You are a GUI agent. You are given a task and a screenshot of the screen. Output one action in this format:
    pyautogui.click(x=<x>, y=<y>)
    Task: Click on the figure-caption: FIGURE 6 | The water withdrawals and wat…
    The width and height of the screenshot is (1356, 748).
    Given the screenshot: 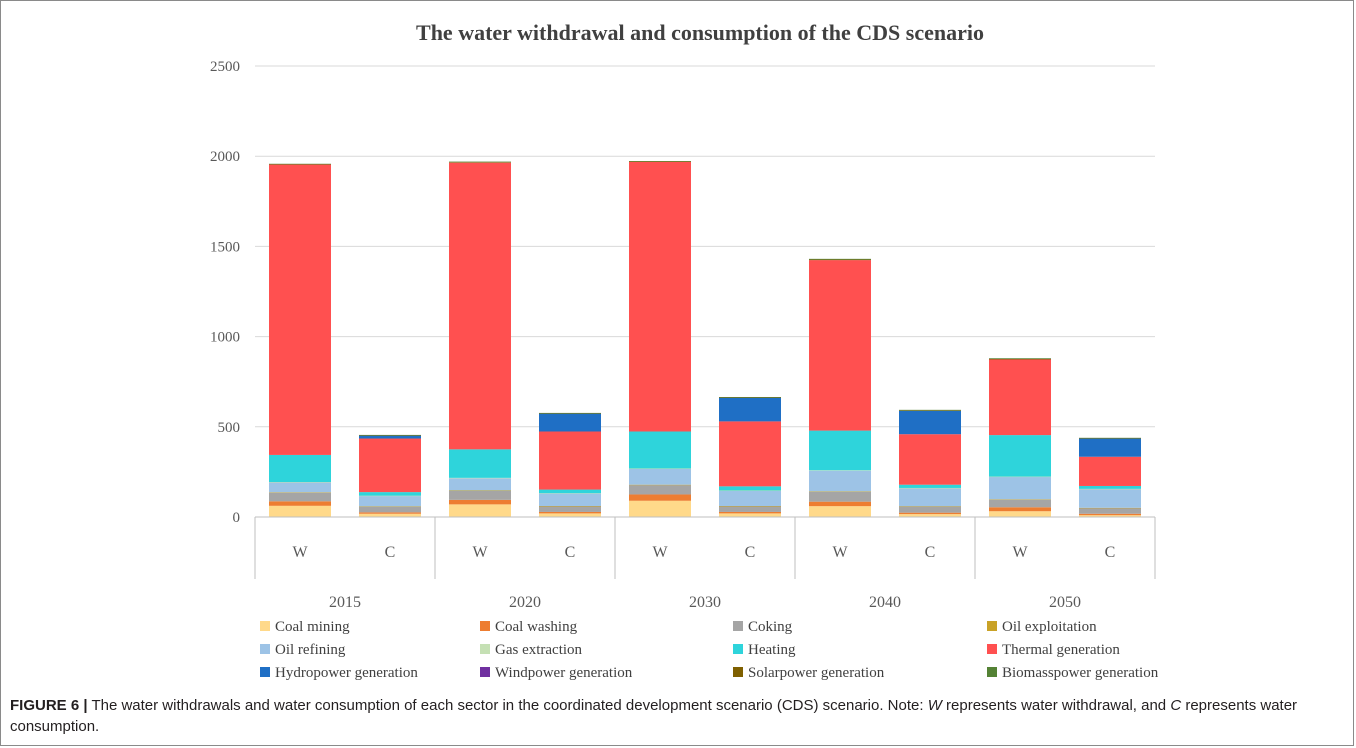 What is the action you would take?
    pyautogui.click(x=675, y=716)
    